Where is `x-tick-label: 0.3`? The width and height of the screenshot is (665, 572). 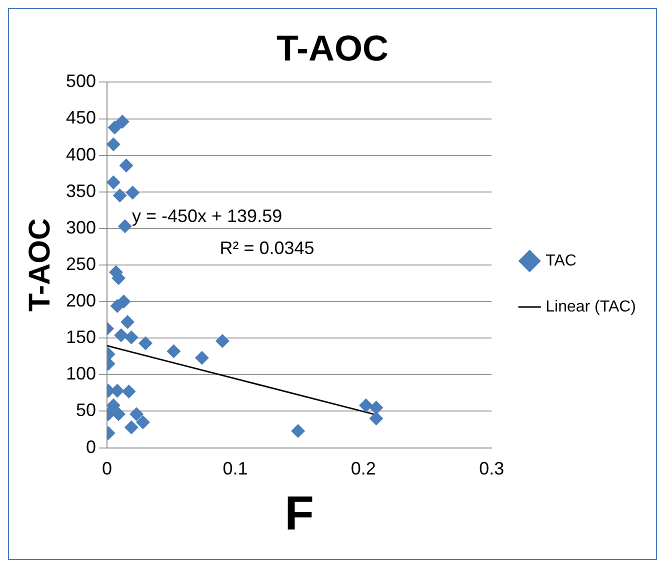
x-tick-label: 0.3 is located at coordinates (491, 468).